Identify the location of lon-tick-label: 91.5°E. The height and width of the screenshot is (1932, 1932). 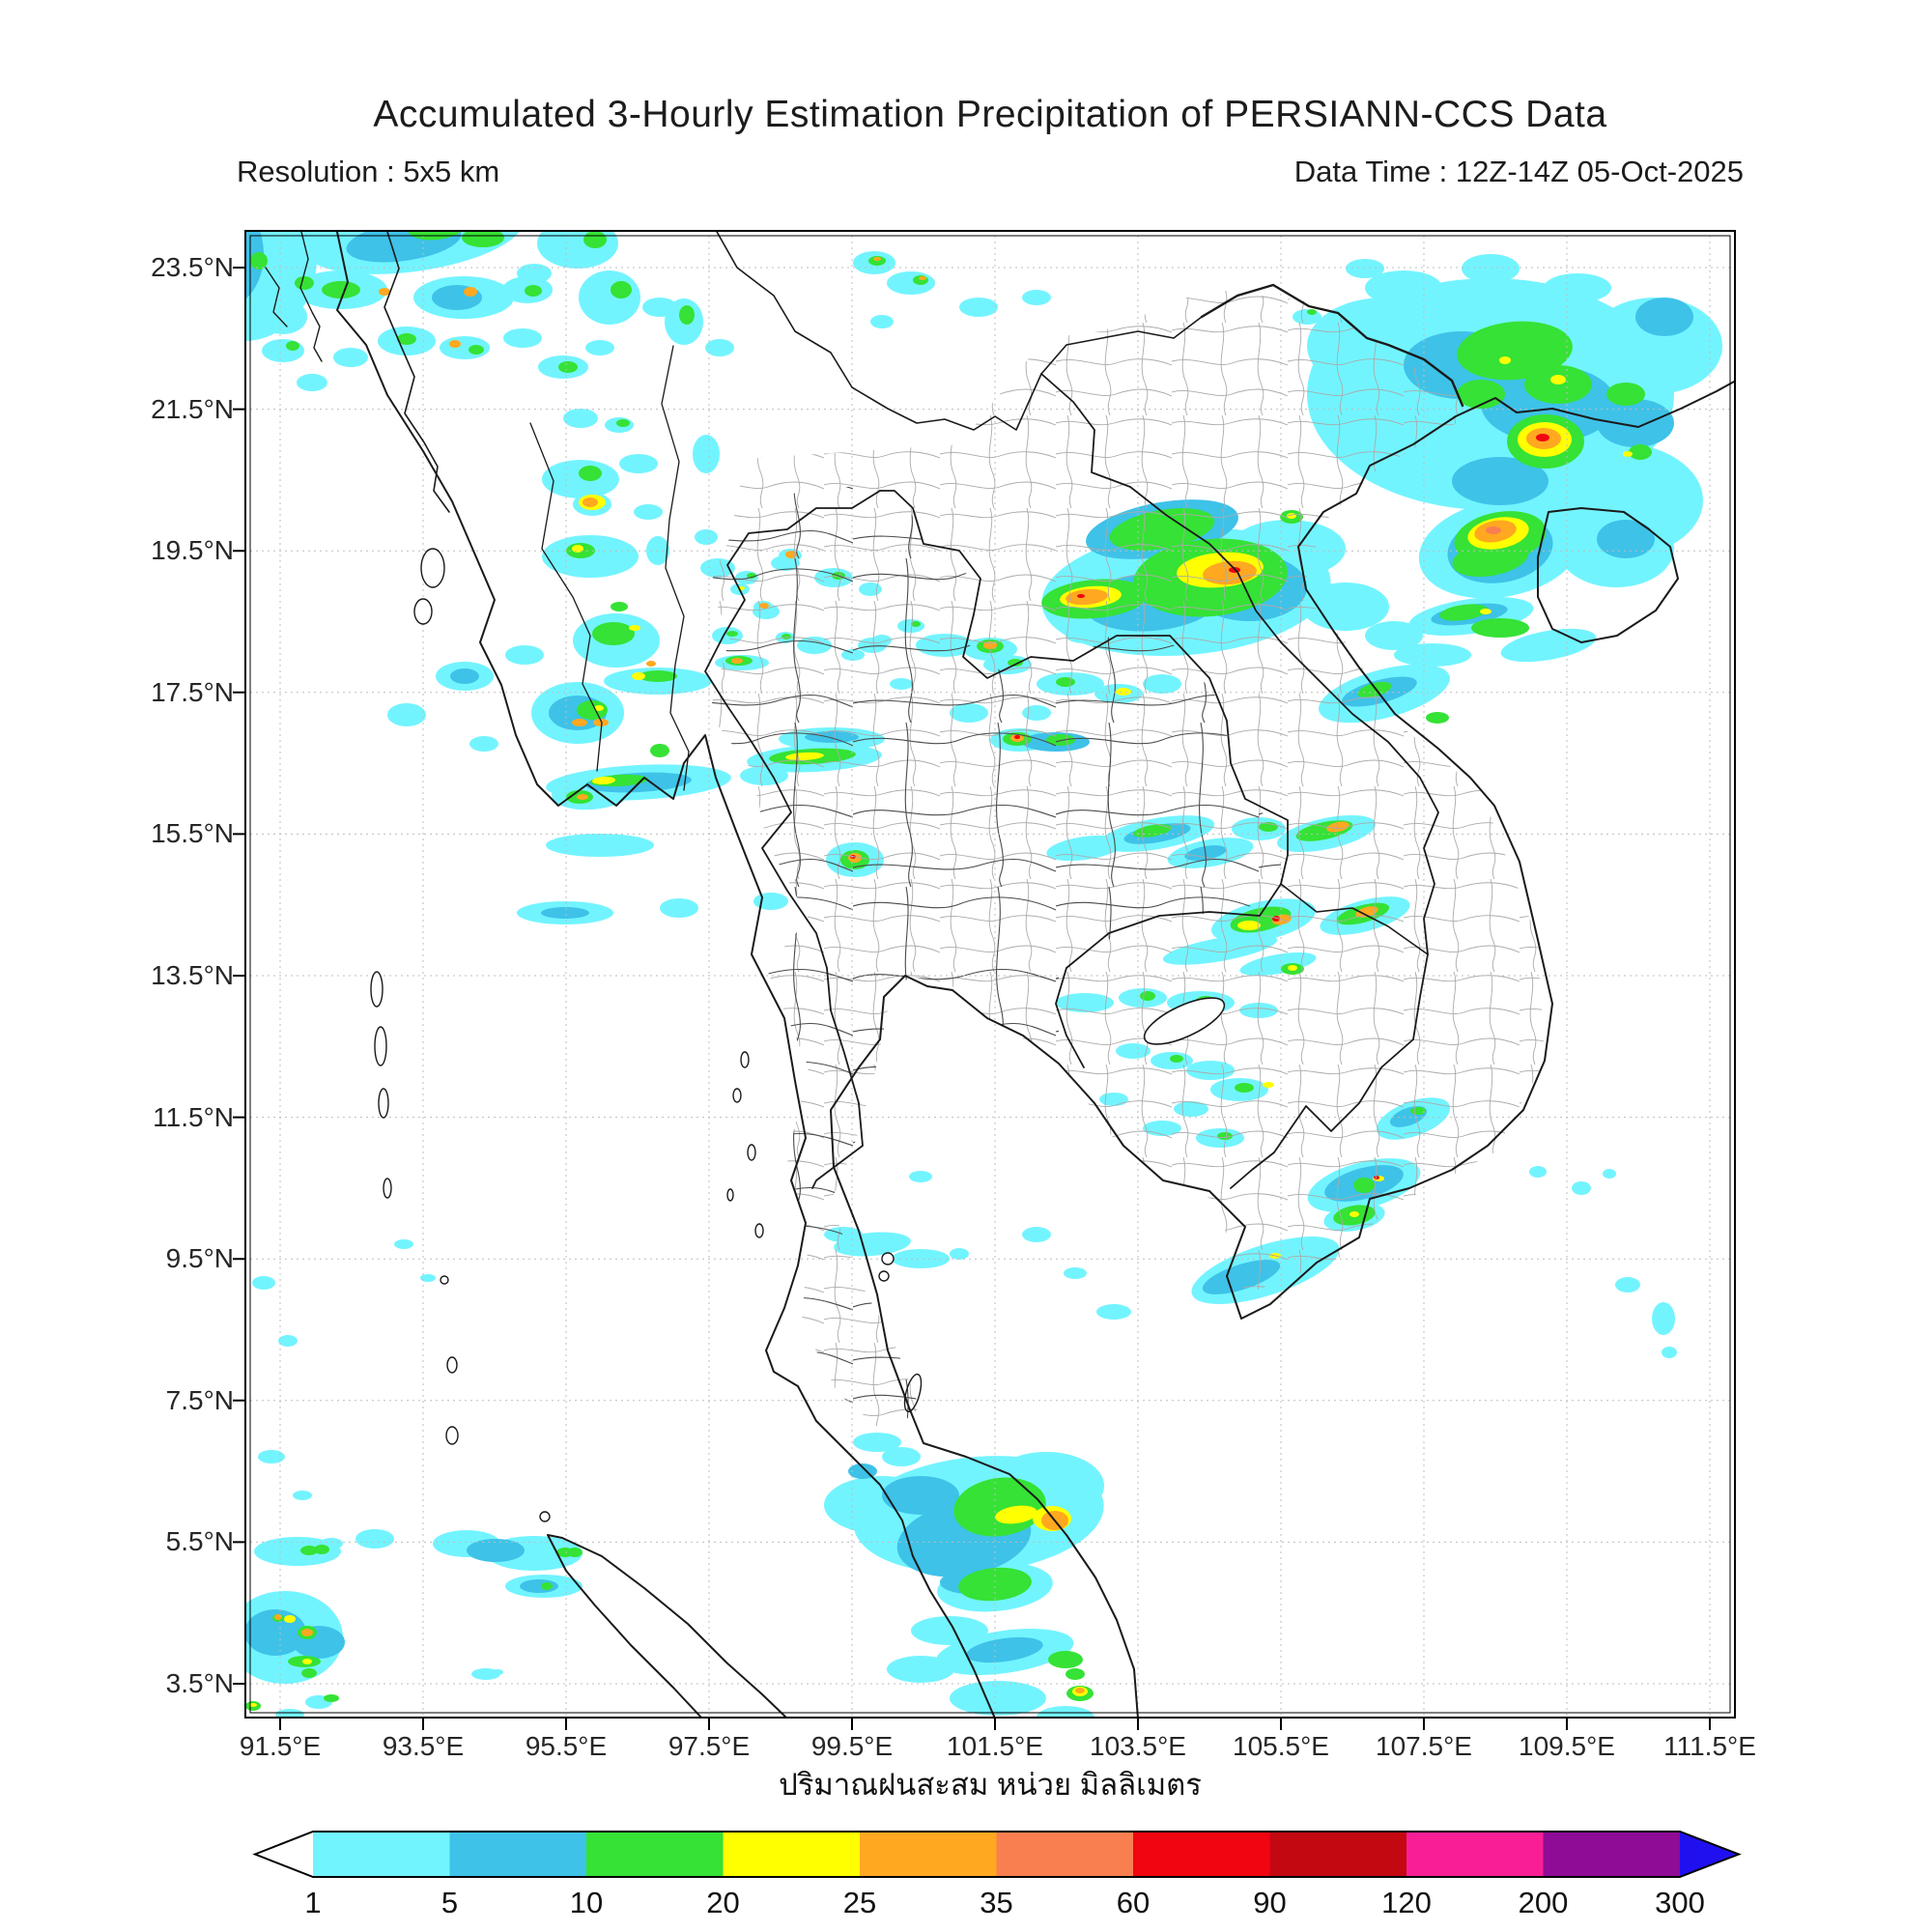
(280, 1746).